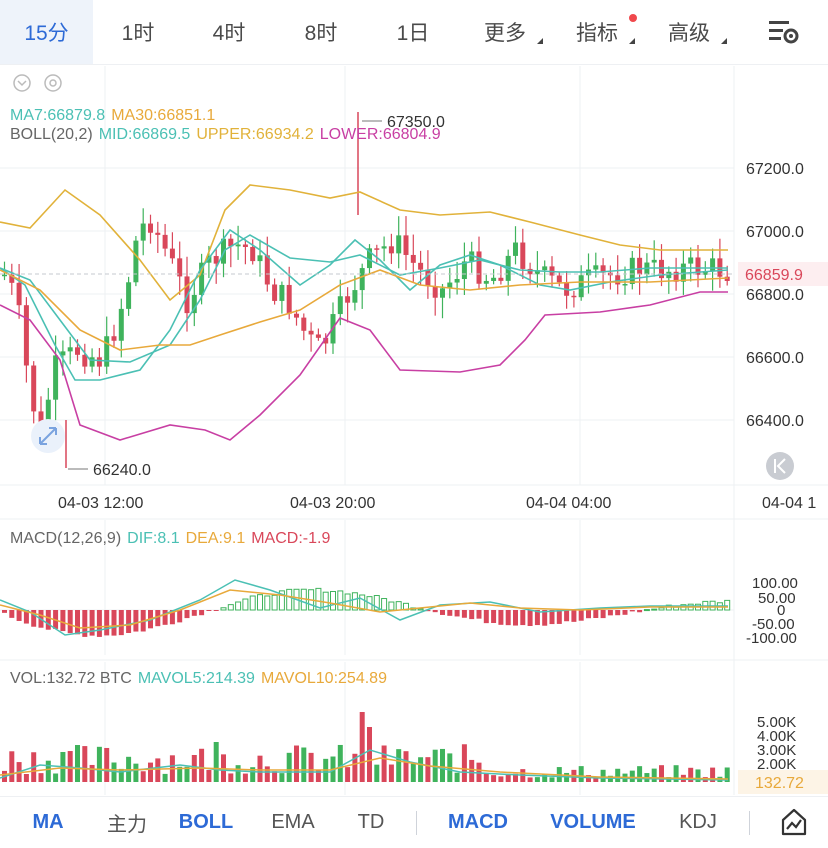 The width and height of the screenshot is (828, 848). I want to click on timeframe-tab-label: 15分, so click(46, 33).